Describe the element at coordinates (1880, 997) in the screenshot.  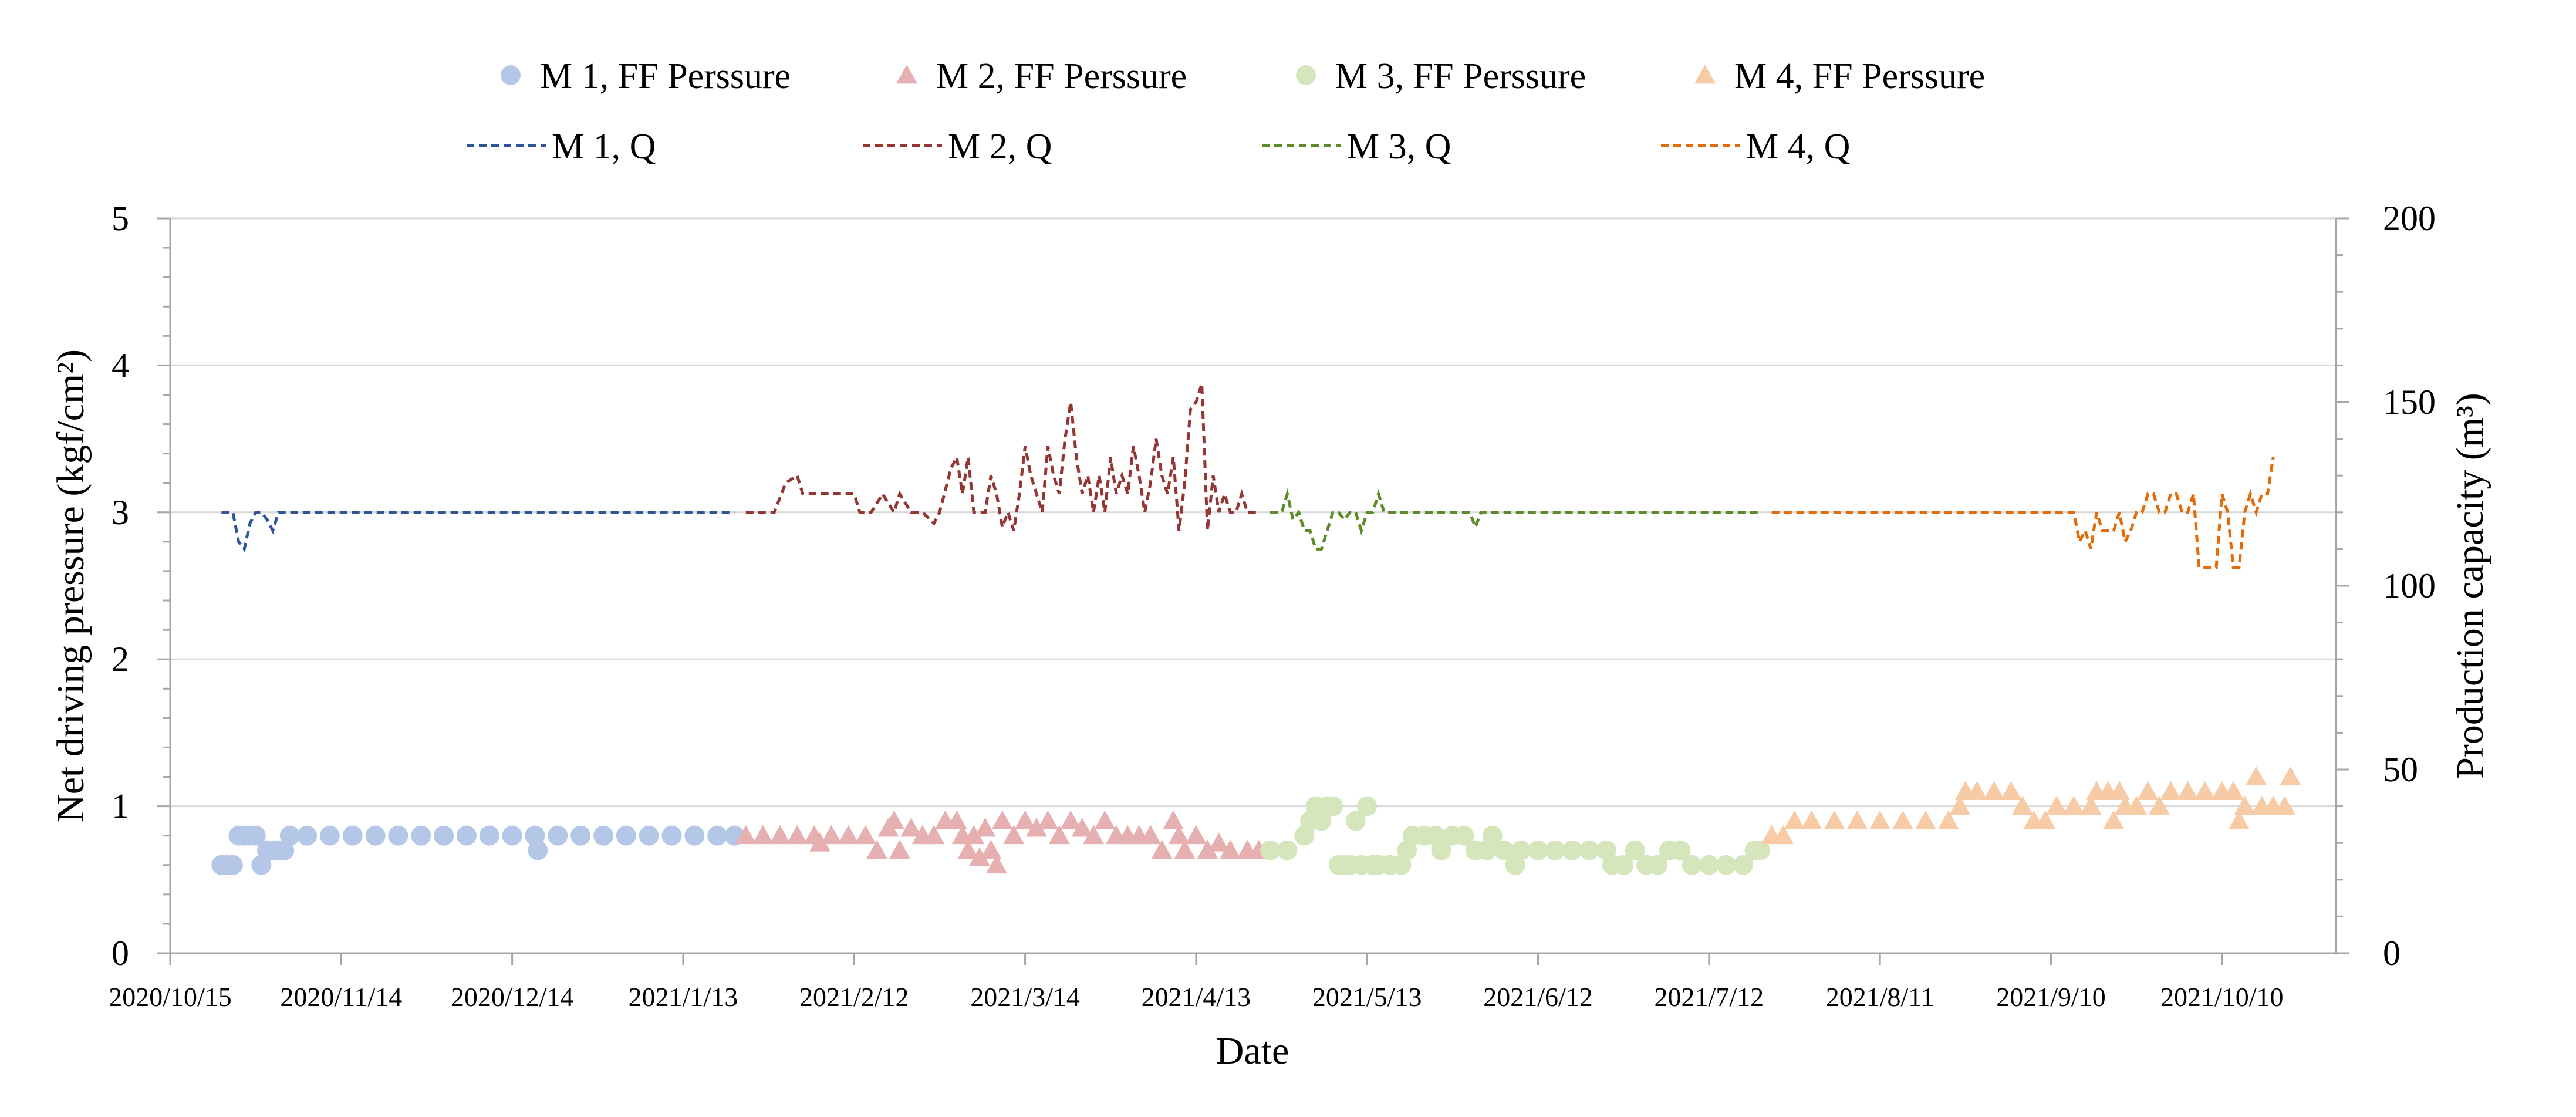
I see `x-tick-label-10: 2021/8/11` at that location.